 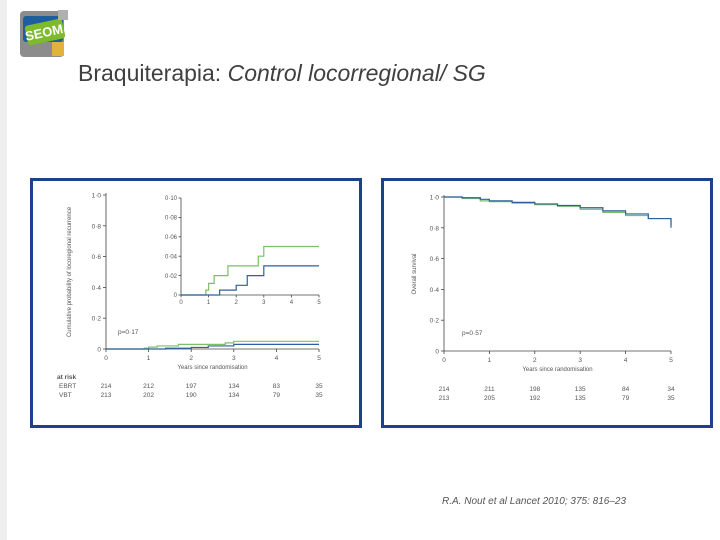 What do you see at coordinates (626, 398) in the screenshot?
I see `survival-risk-count: 79` at bounding box center [626, 398].